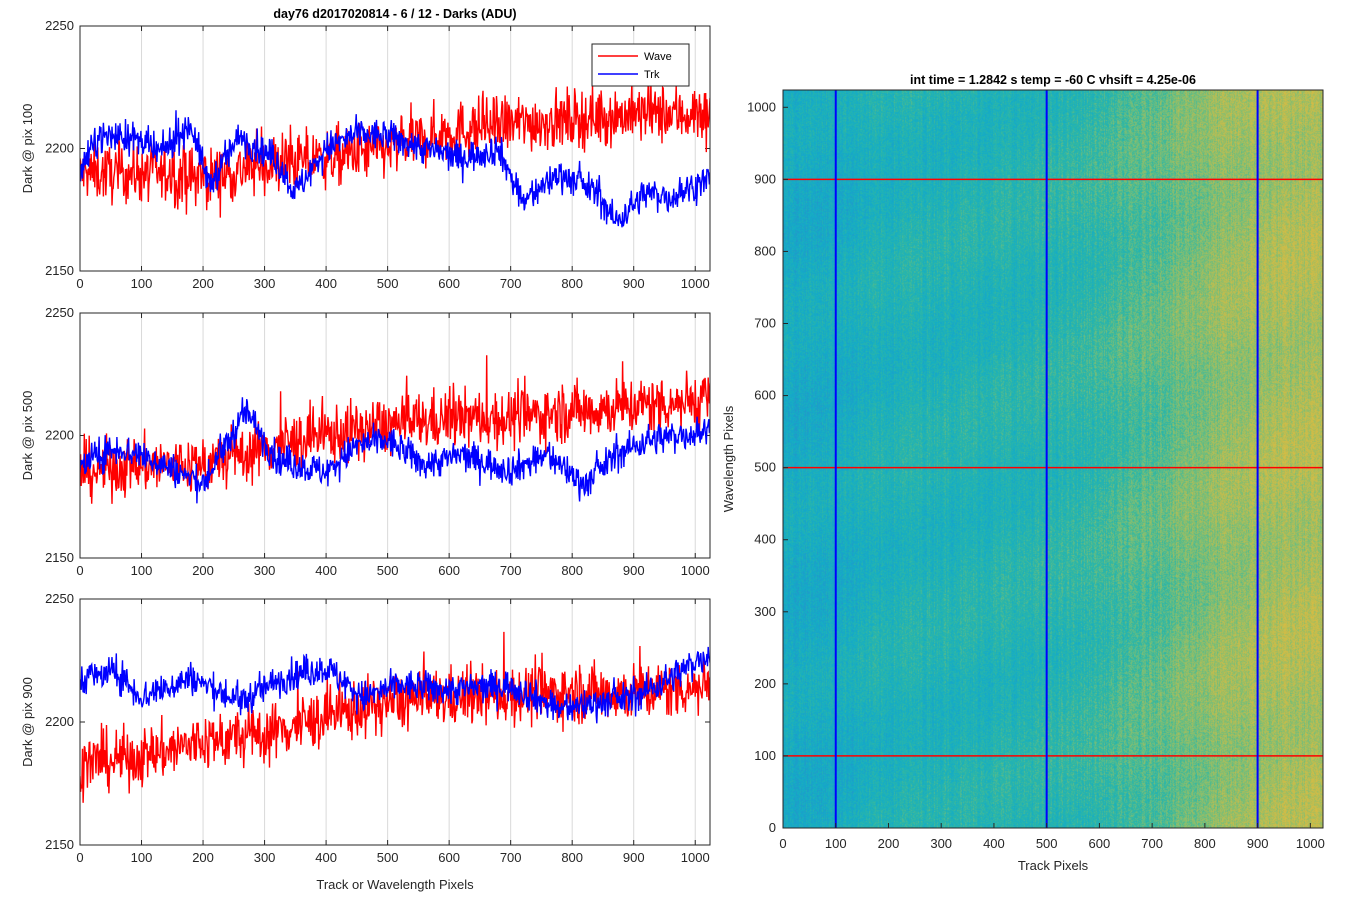 The height and width of the screenshot is (900, 1350). What do you see at coordinates (765, 250) in the screenshot?
I see `y-tick-label: 800` at bounding box center [765, 250].